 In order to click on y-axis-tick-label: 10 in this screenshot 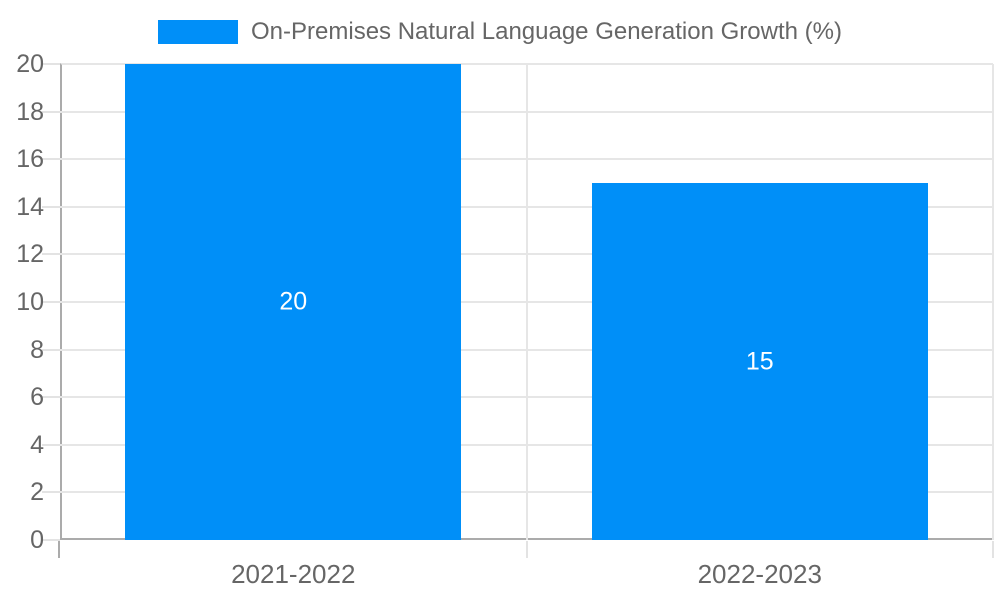, I will do `click(30, 302)`.